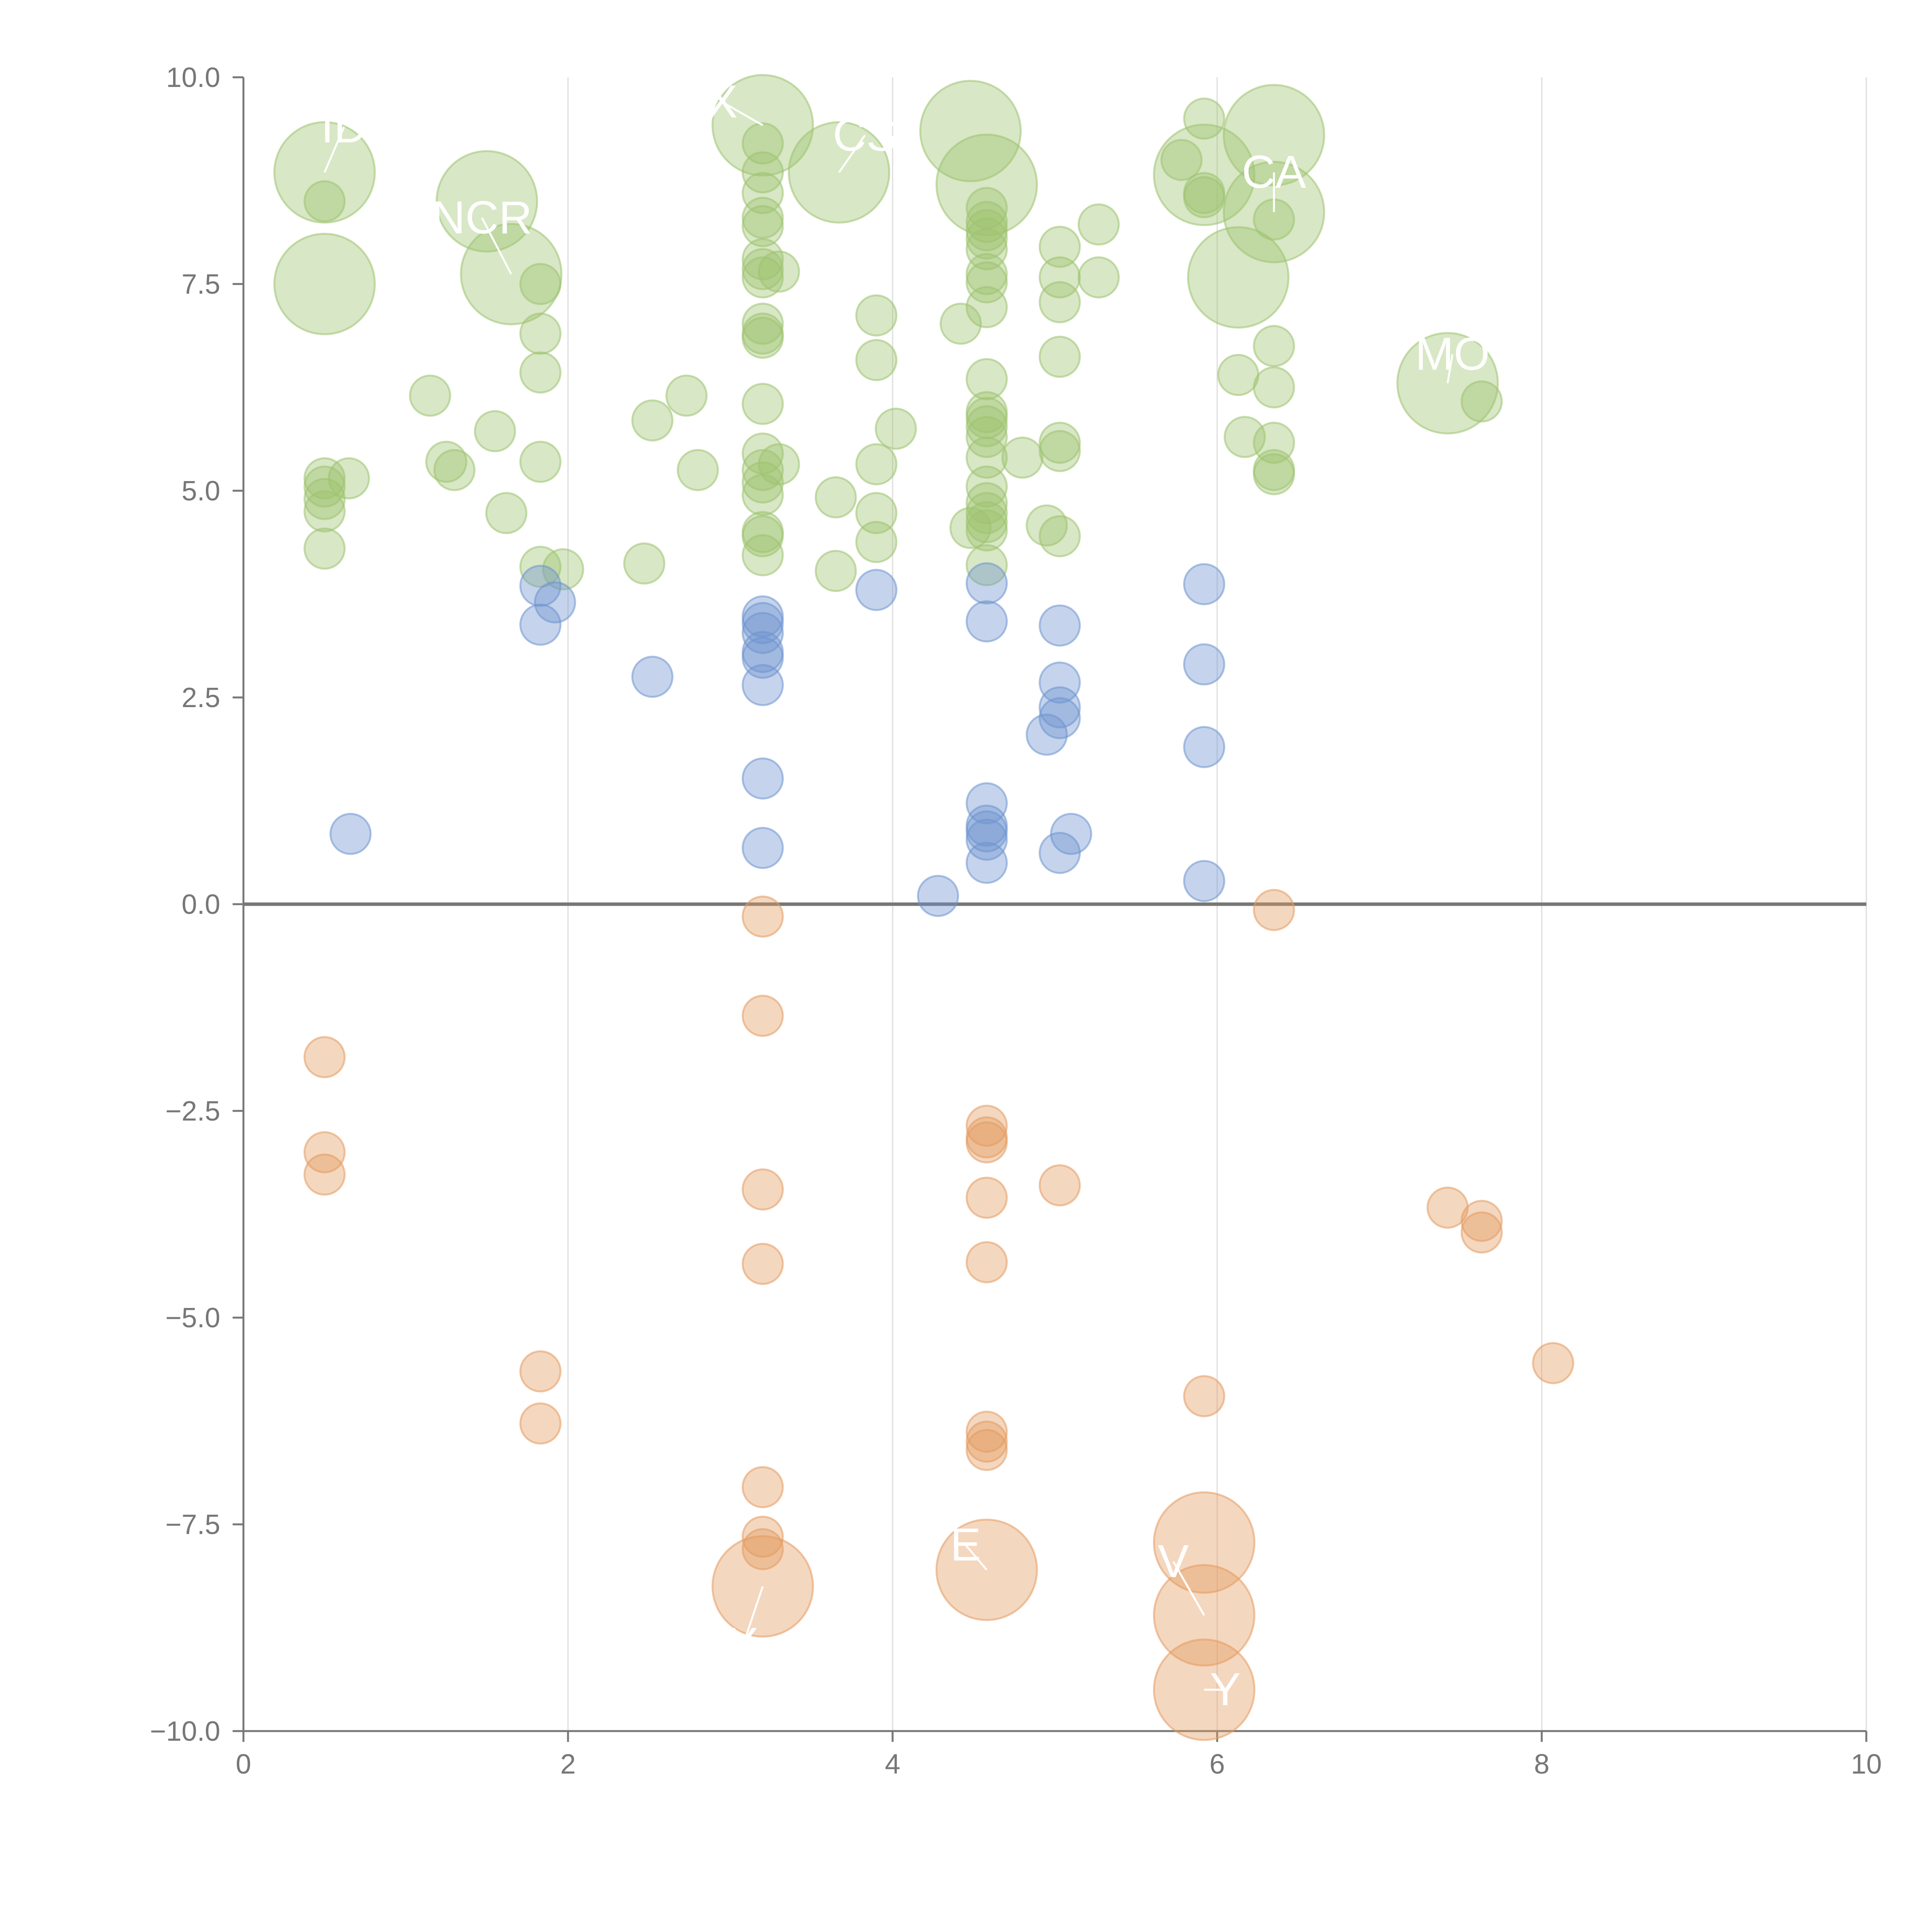 This screenshot has width=1932, height=1932. Describe the element at coordinates (201, 284) in the screenshot. I see `y-tick-label: 7.5` at that location.